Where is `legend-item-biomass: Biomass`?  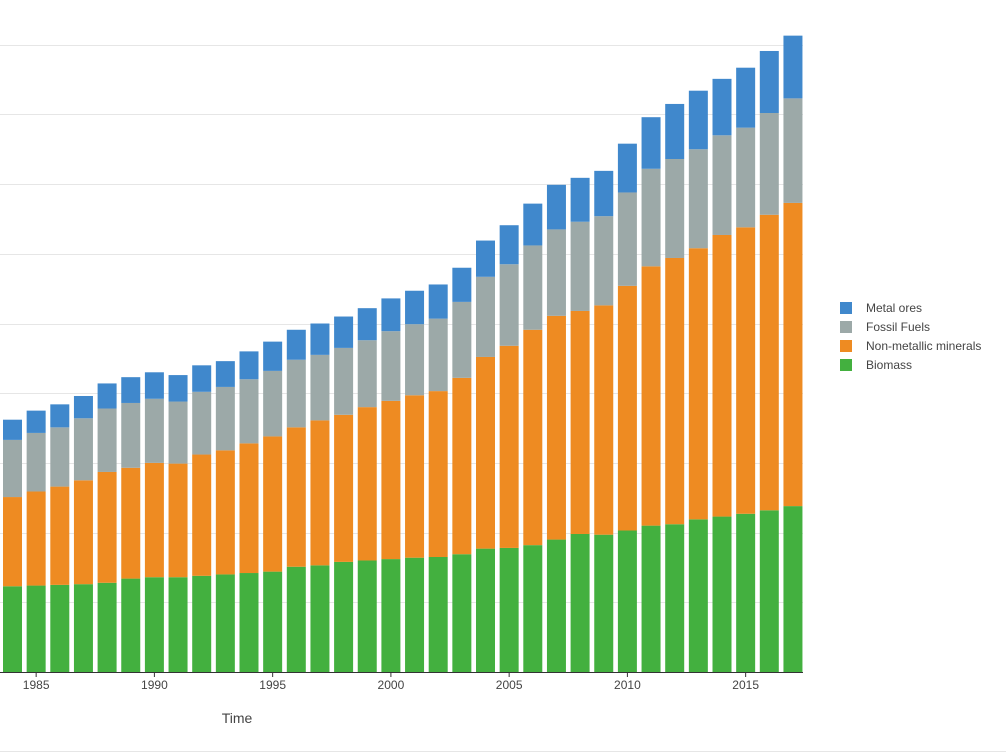 legend-item-biomass: Biomass is located at coordinates (910, 364).